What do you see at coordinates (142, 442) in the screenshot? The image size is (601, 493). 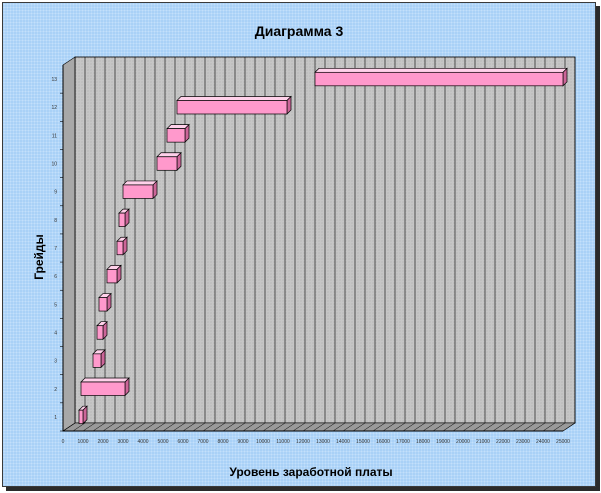 I see `x-tick-label: 4000` at bounding box center [142, 442].